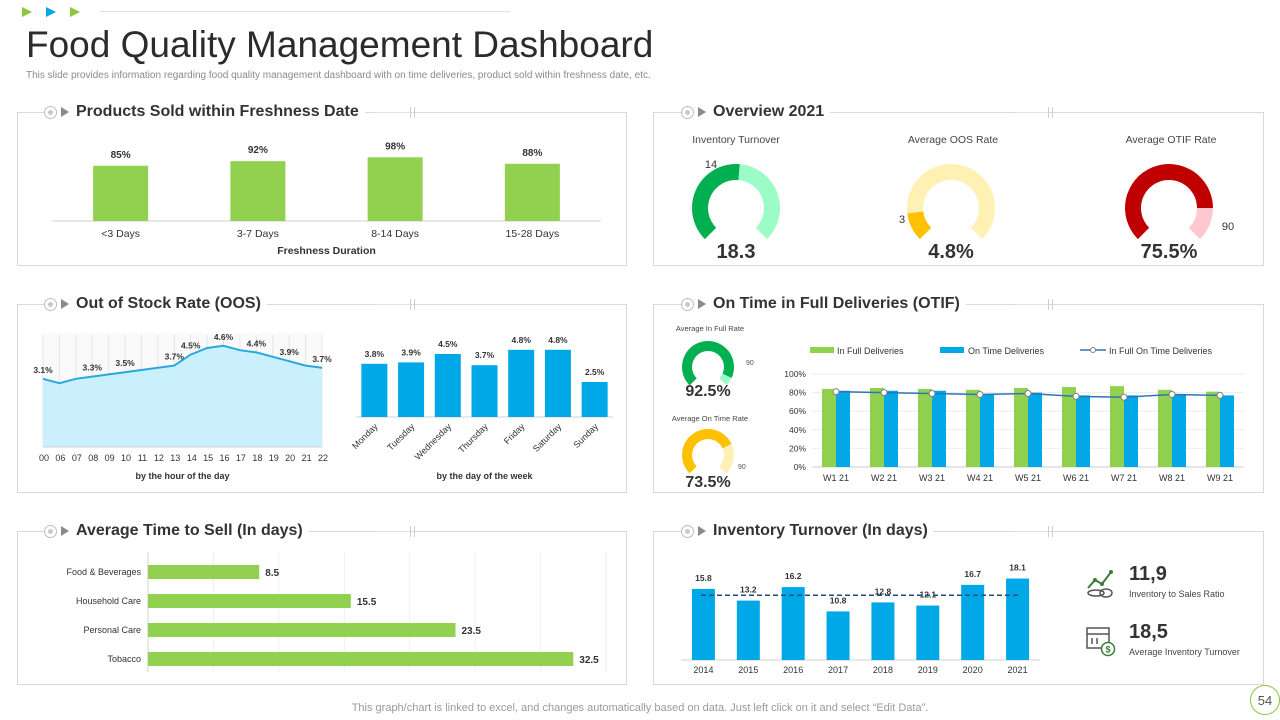  What do you see at coordinates (51, 12) in the screenshot?
I see `arrow-icons` at bounding box center [51, 12].